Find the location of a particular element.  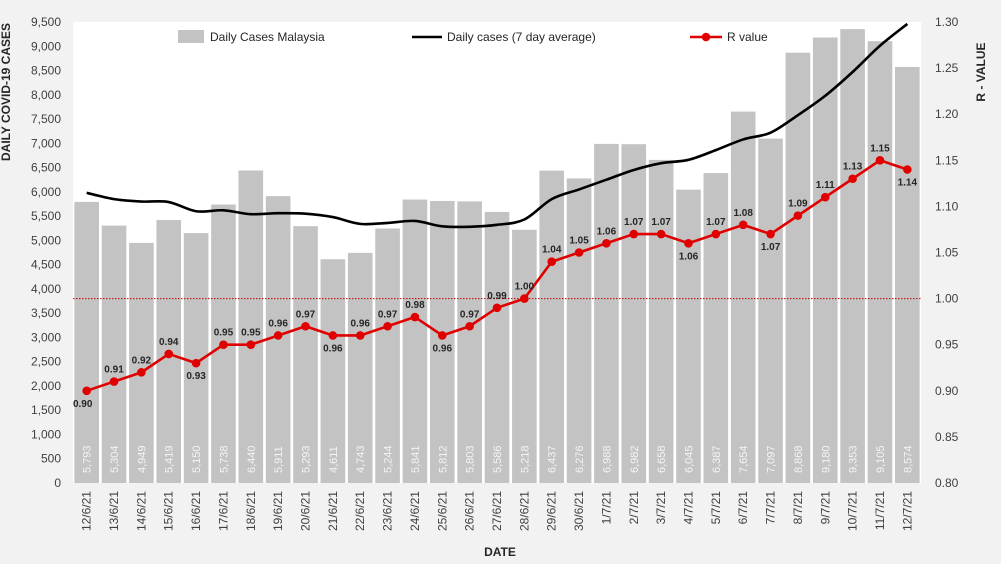

y-tick-label: 9,500 is located at coordinates (46, 22).